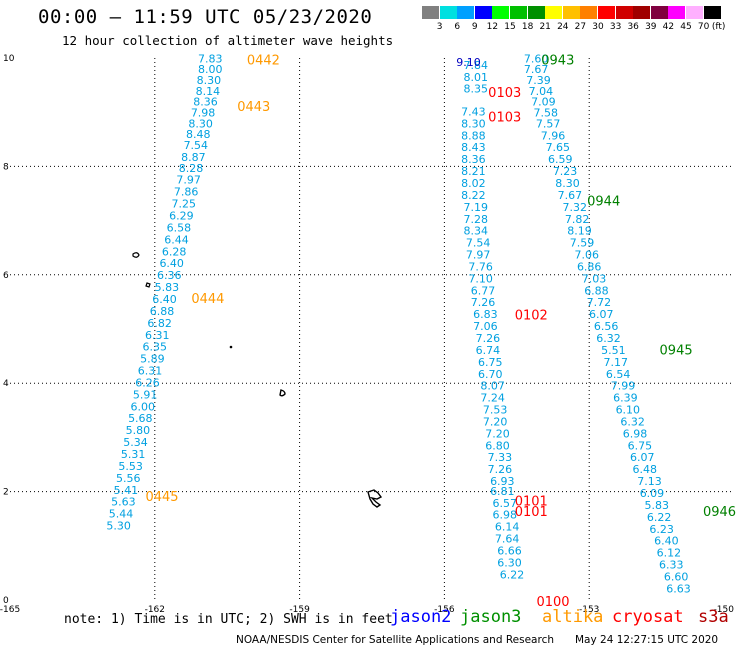 The image size is (740, 650). I want to click on x-tick-label: -156, so click(444, 610).